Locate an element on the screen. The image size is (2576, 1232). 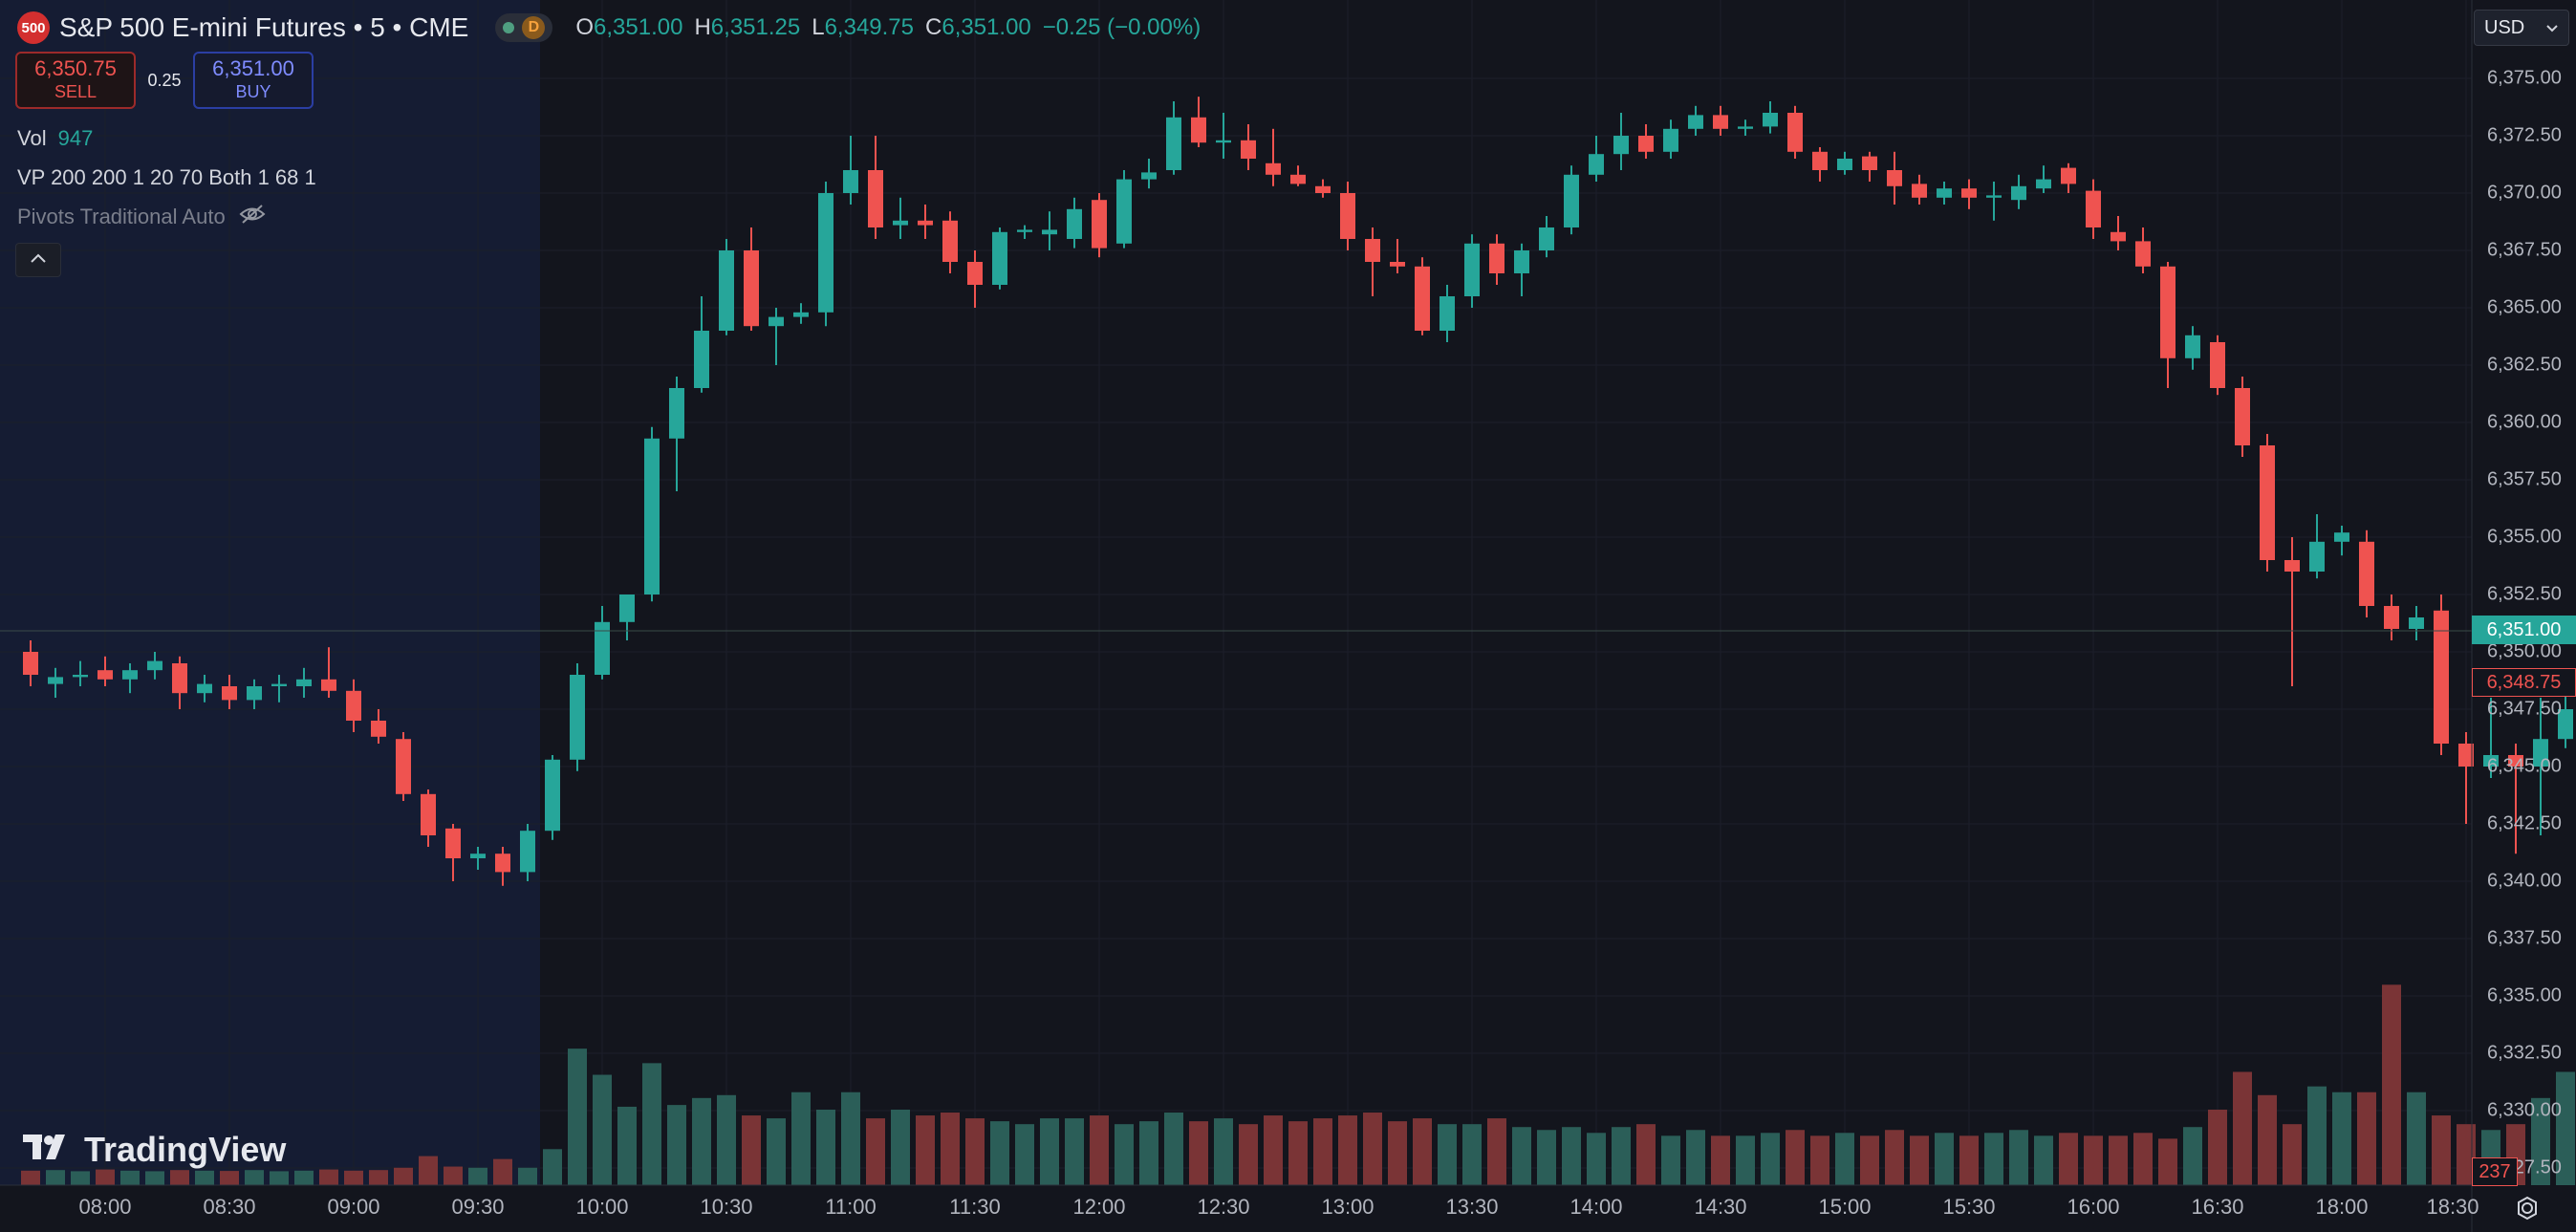
time-axis-label: 10:00 is located at coordinates (602, 1207).